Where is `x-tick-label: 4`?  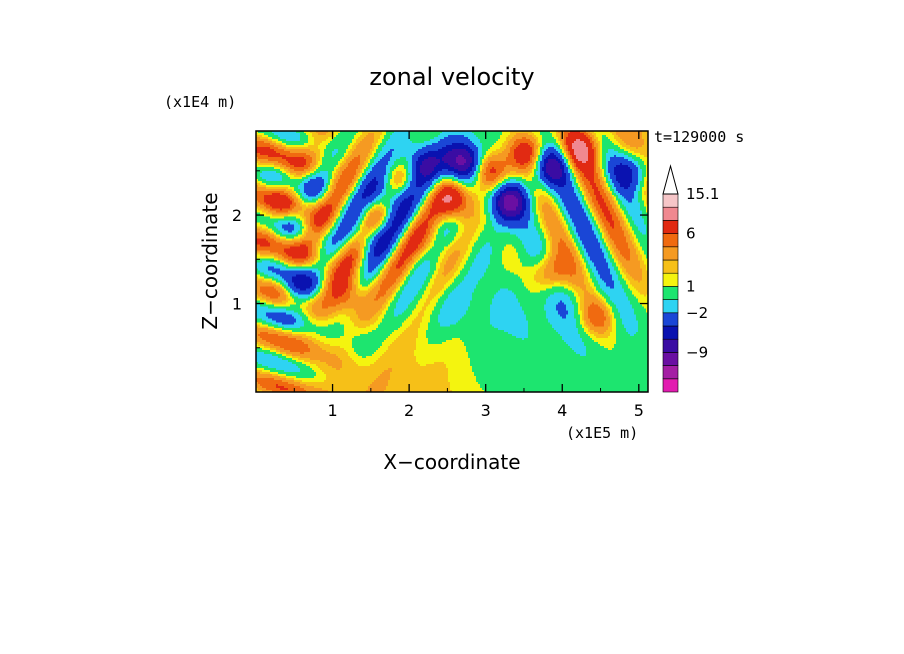
x-tick-label: 4 is located at coordinates (562, 410).